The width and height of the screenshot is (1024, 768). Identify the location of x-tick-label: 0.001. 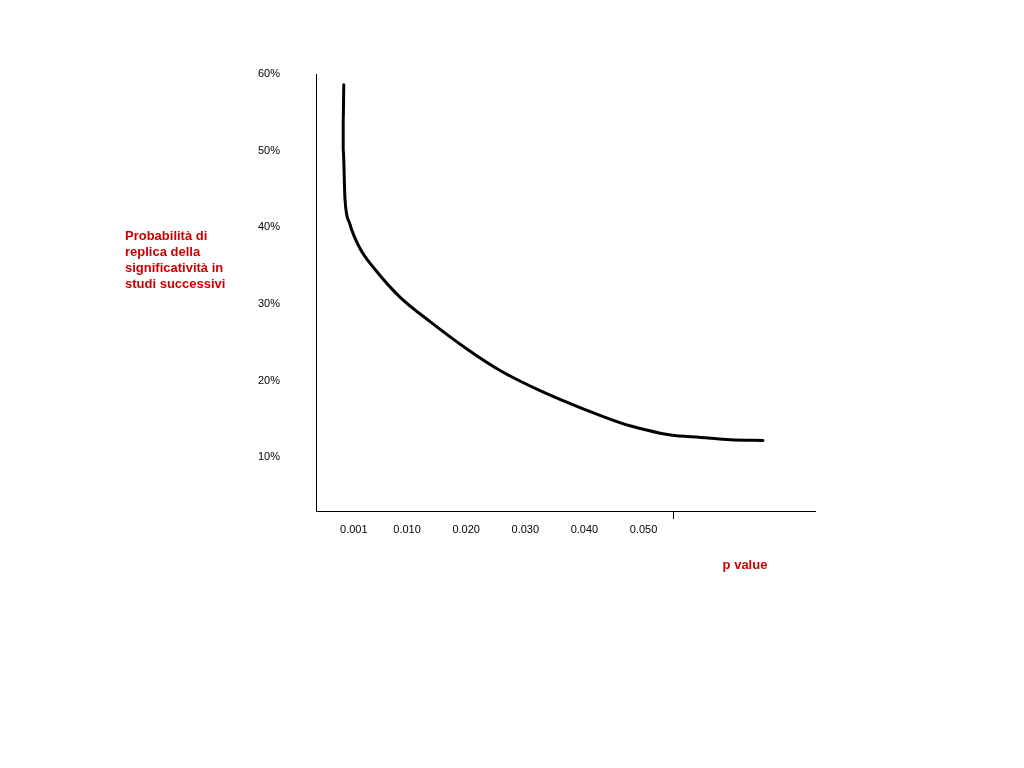
(354, 528).